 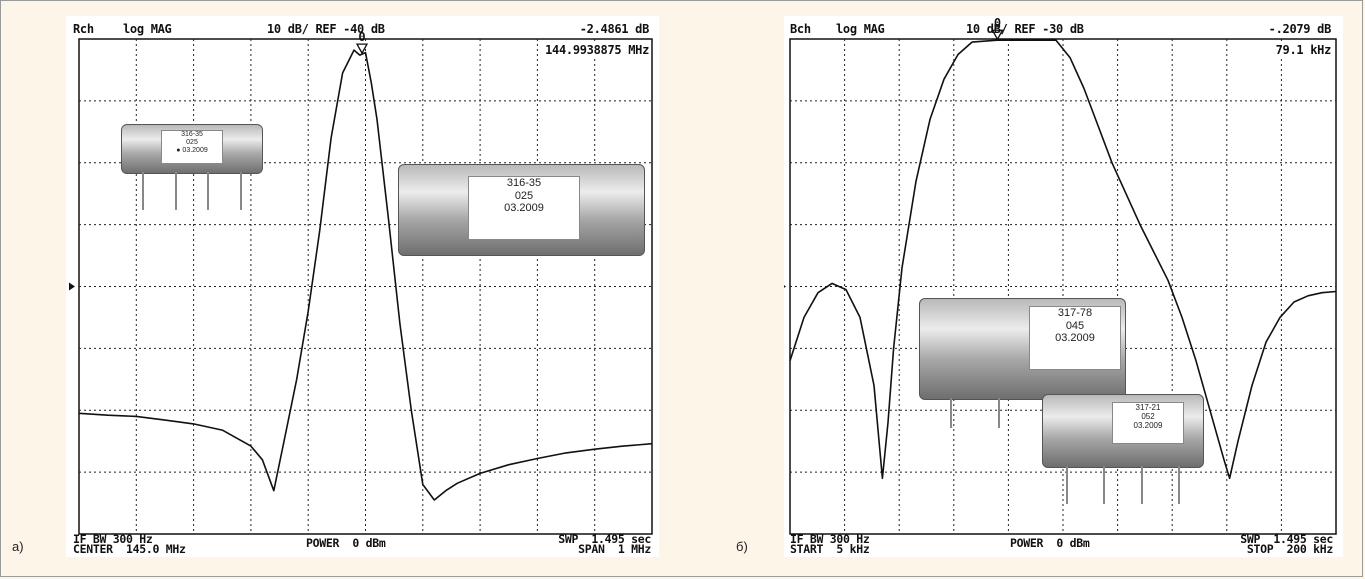 What do you see at coordinates (1050, 543) in the screenshot?
I see `power-label-b: POWER 0 dBm` at bounding box center [1050, 543].